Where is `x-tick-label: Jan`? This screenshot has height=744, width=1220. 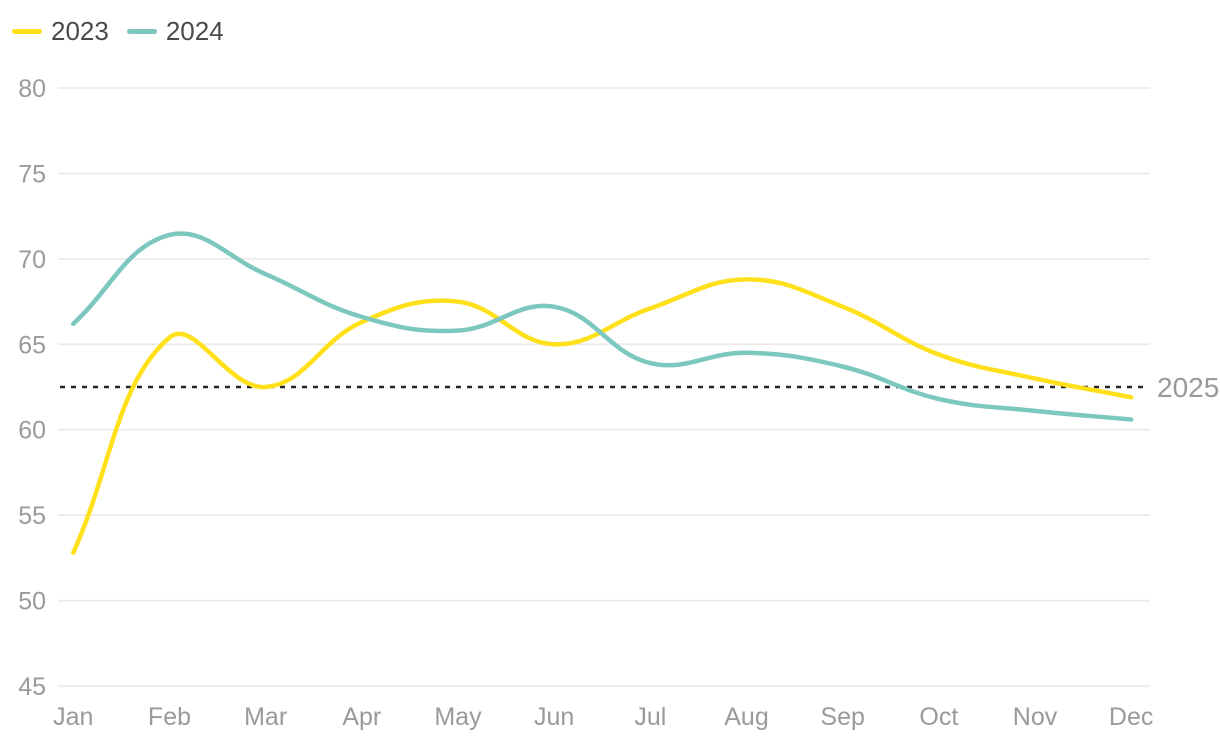
x-tick-label: Jan is located at coordinates (73, 717).